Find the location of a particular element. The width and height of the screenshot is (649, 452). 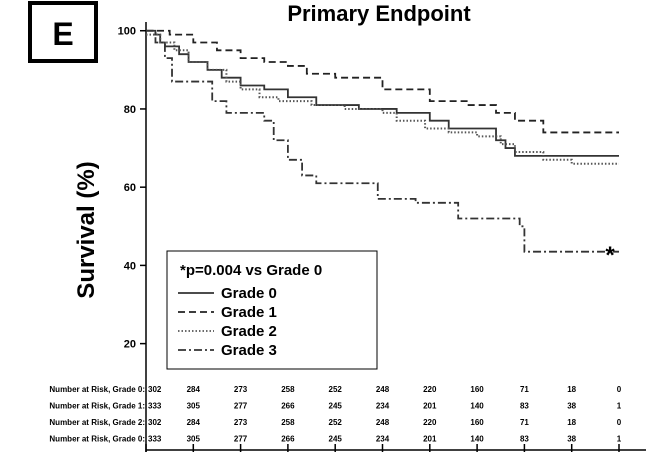

panel-label: E is located at coordinates (62, 34).